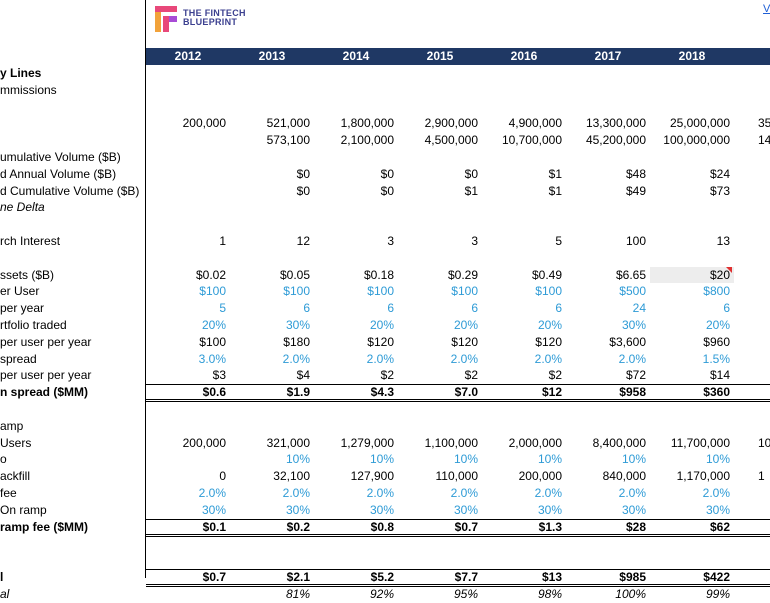 This screenshot has height=603, width=770. I want to click on table-cell: 200,000, so click(540, 476).